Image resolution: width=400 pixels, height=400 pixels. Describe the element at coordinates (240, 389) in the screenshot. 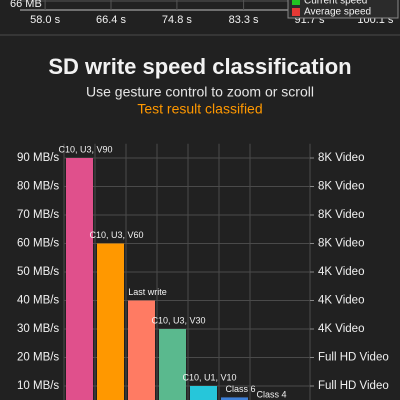

I see `bar-category-label: Class 6` at that location.